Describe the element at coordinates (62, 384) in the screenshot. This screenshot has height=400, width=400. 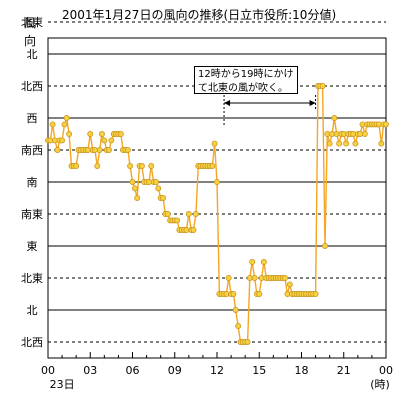
I see `x-date-label: 23日` at that location.